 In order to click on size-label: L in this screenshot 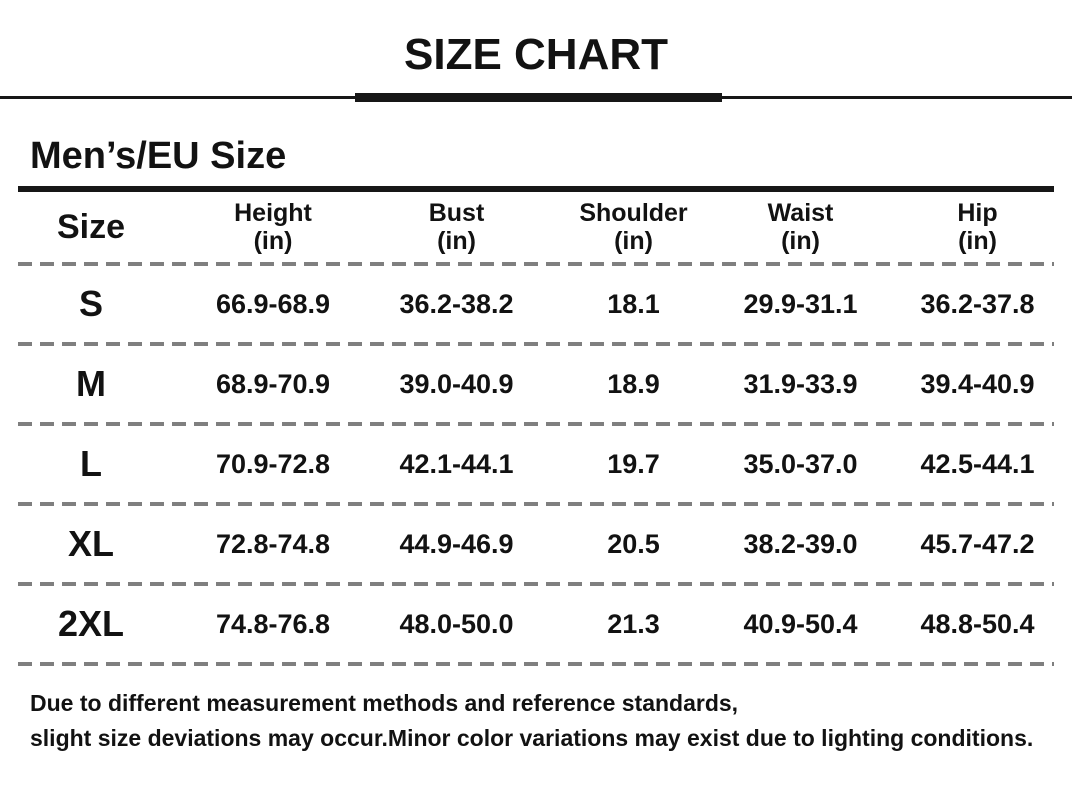, I will do `click(91, 463)`.